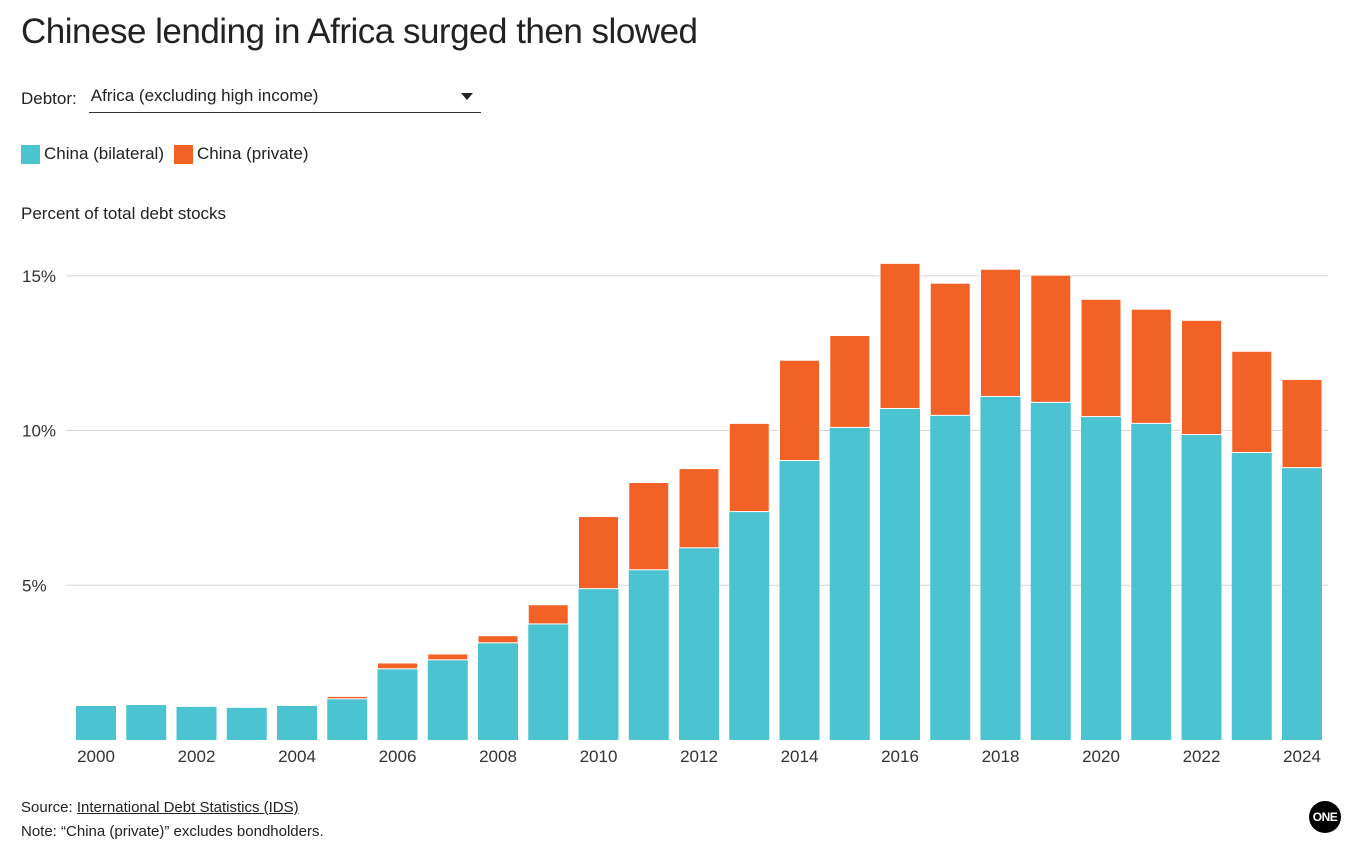 The image size is (1362, 850). What do you see at coordinates (398, 756) in the screenshot?
I see `x-tick-label: 2006` at bounding box center [398, 756].